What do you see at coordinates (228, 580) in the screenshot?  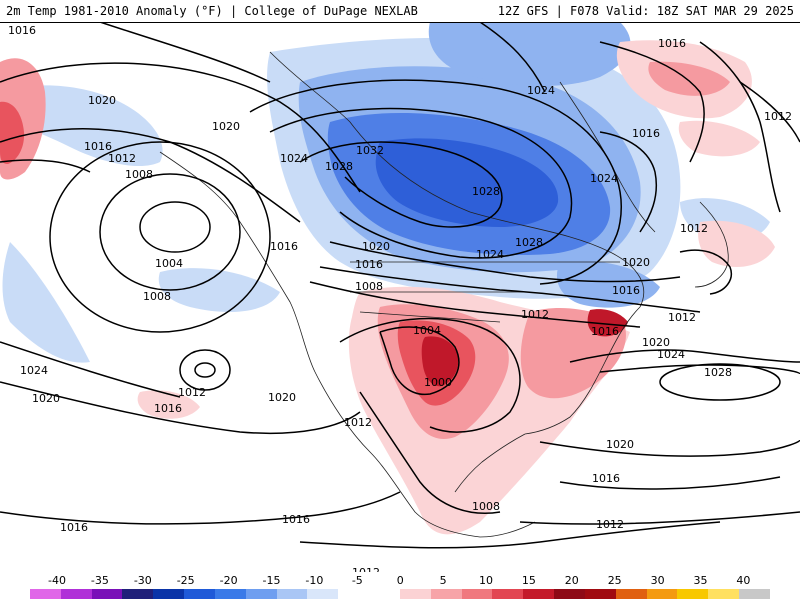 I see `colorbar-tick-label: -20` at bounding box center [228, 580].